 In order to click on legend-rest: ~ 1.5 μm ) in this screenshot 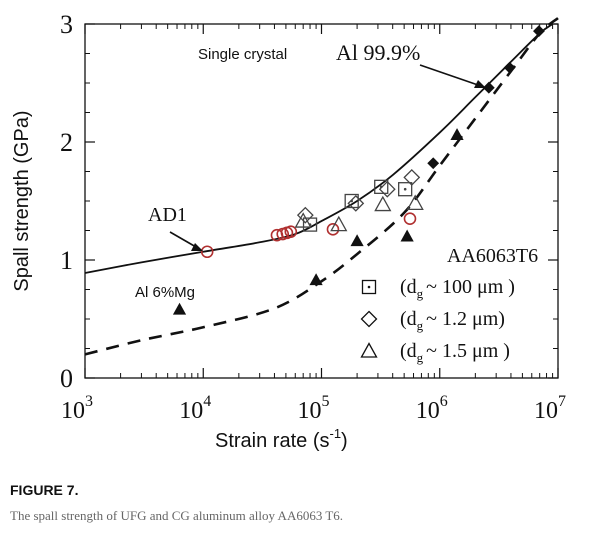, I will do `click(468, 351)`.